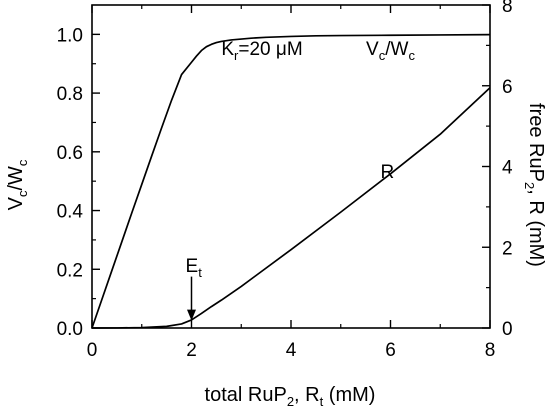  Describe the element at coordinates (17, 184) in the screenshot. I see `y-left-axis-title: Vc/Wc` at that location.